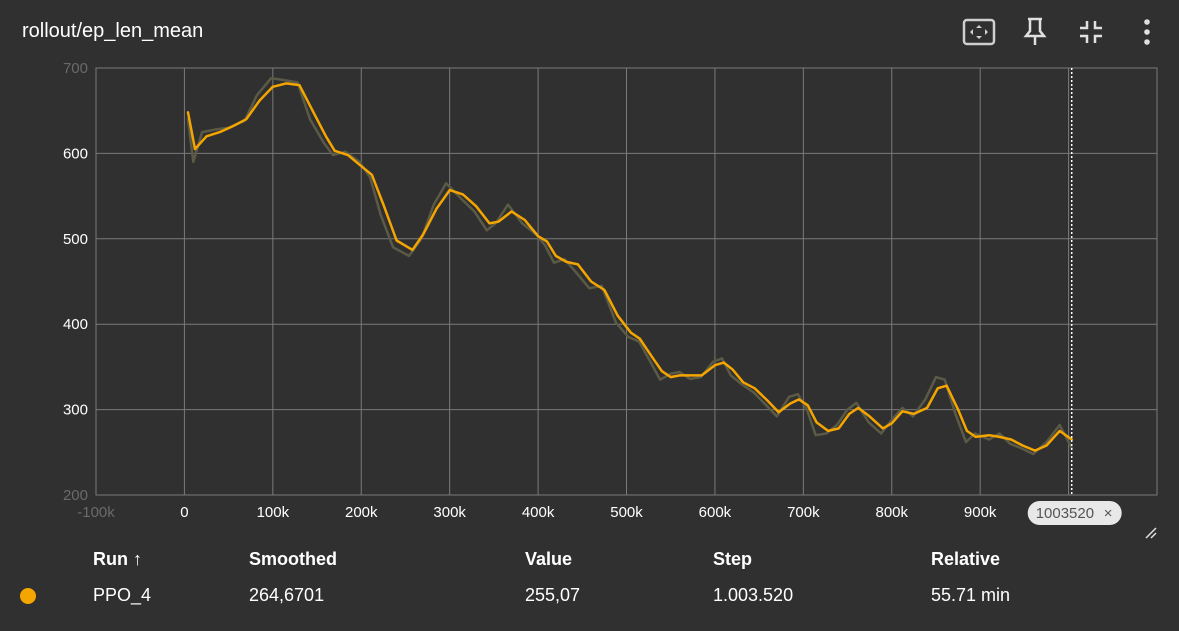 This screenshot has width=1179, height=631. I want to click on color-column-header, so click(56, 559).